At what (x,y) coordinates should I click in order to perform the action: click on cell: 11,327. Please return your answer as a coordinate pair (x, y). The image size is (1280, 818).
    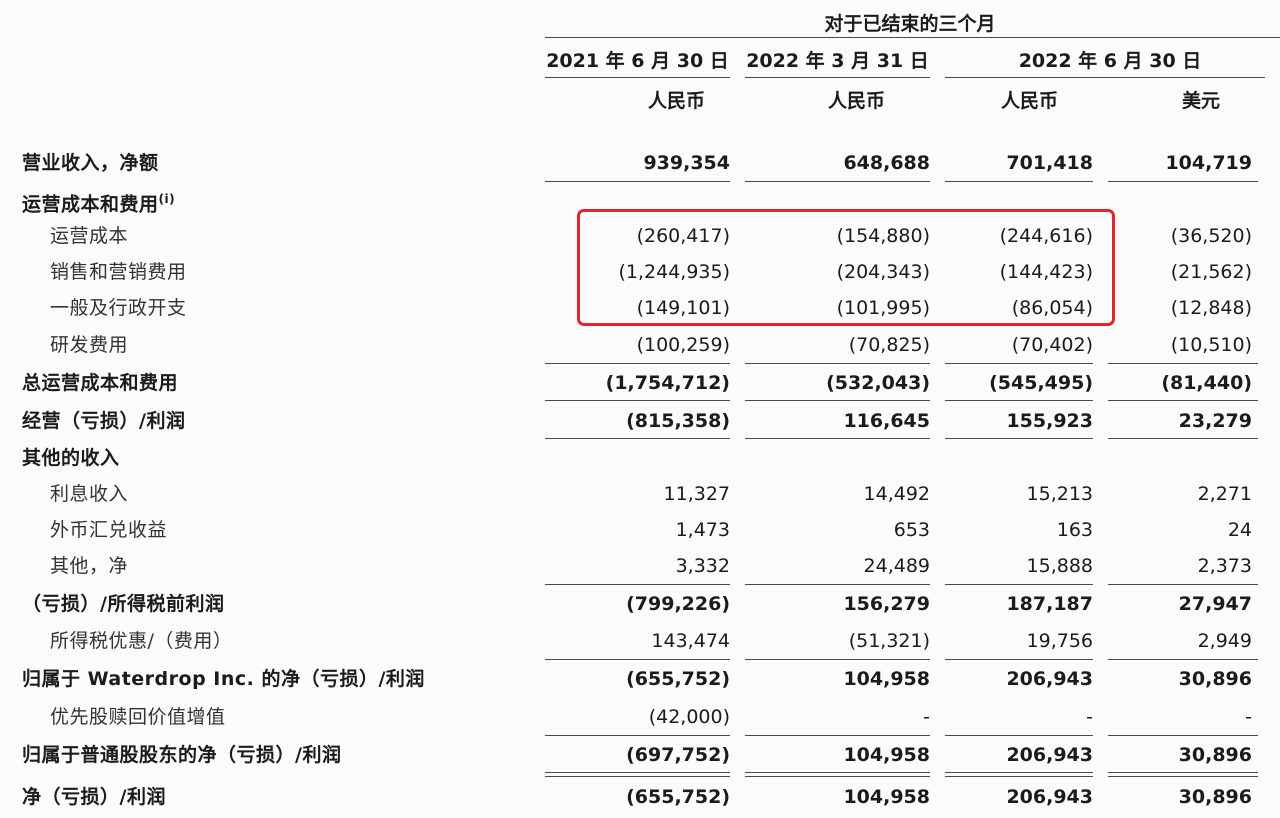
    Looking at the image, I should click on (696, 494).